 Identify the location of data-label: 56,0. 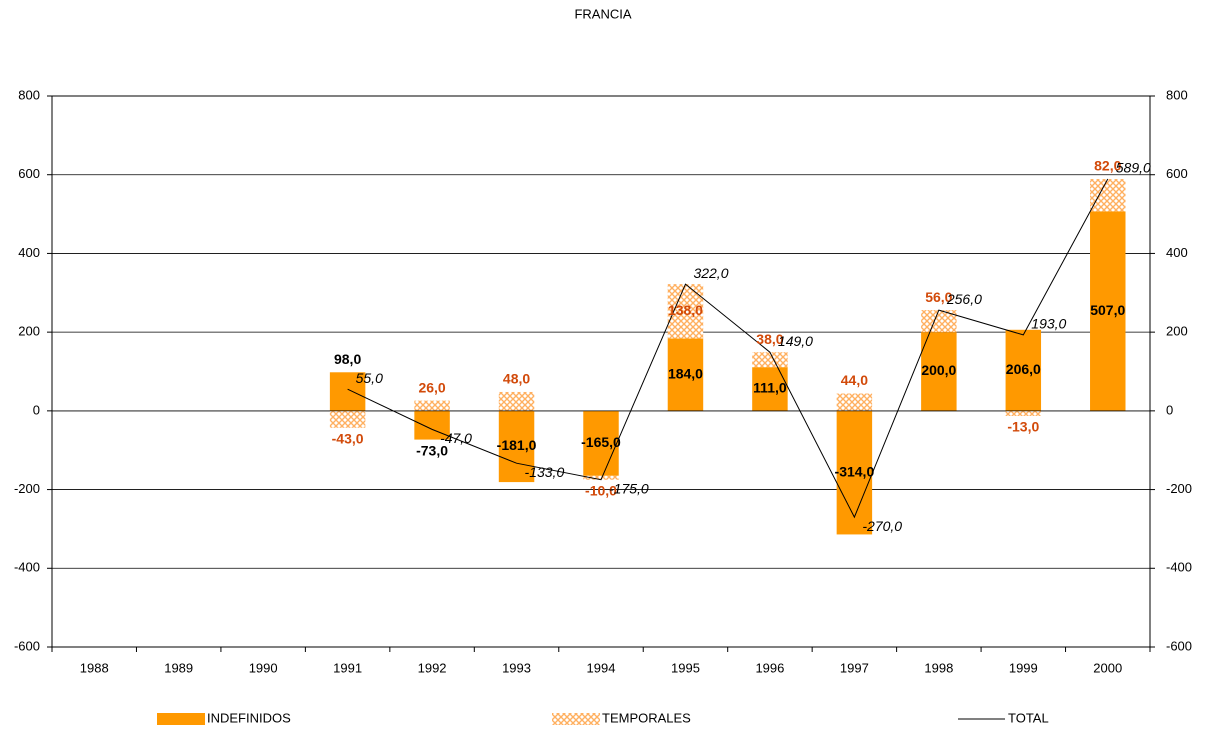
(938, 297).